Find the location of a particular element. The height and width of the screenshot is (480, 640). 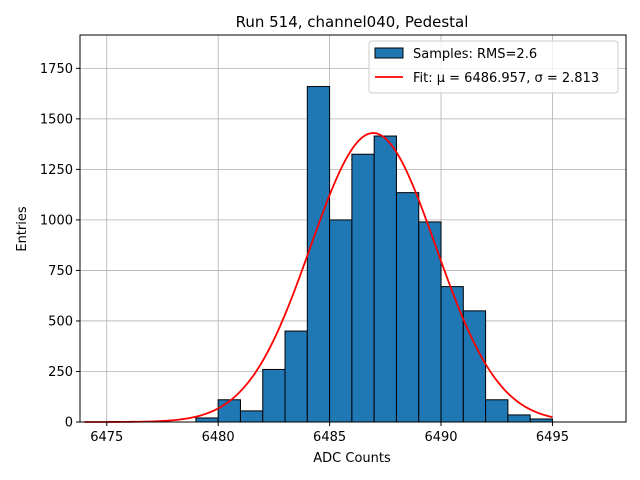

y-tick-label: 1000 is located at coordinates (56, 220).